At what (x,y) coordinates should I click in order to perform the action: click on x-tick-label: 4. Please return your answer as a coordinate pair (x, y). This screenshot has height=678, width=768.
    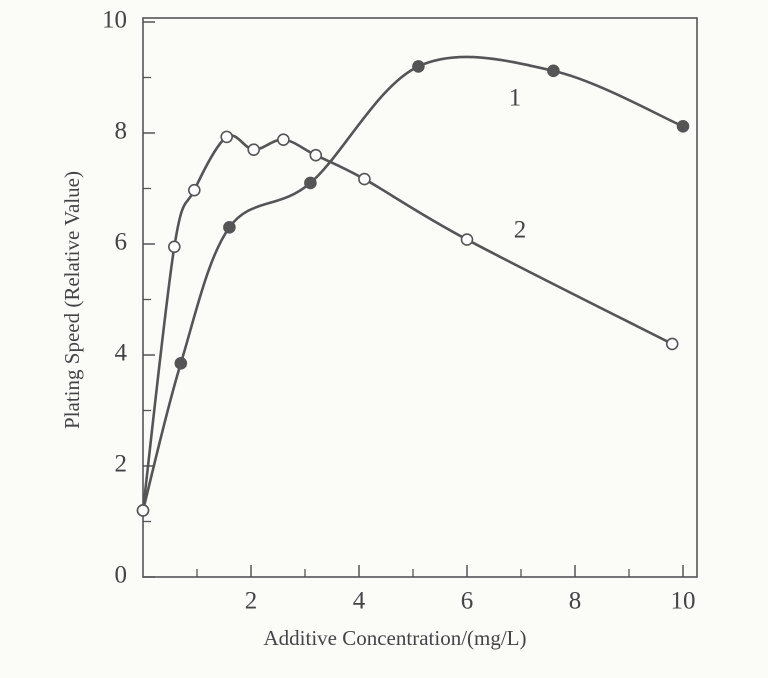
    Looking at the image, I should click on (359, 601).